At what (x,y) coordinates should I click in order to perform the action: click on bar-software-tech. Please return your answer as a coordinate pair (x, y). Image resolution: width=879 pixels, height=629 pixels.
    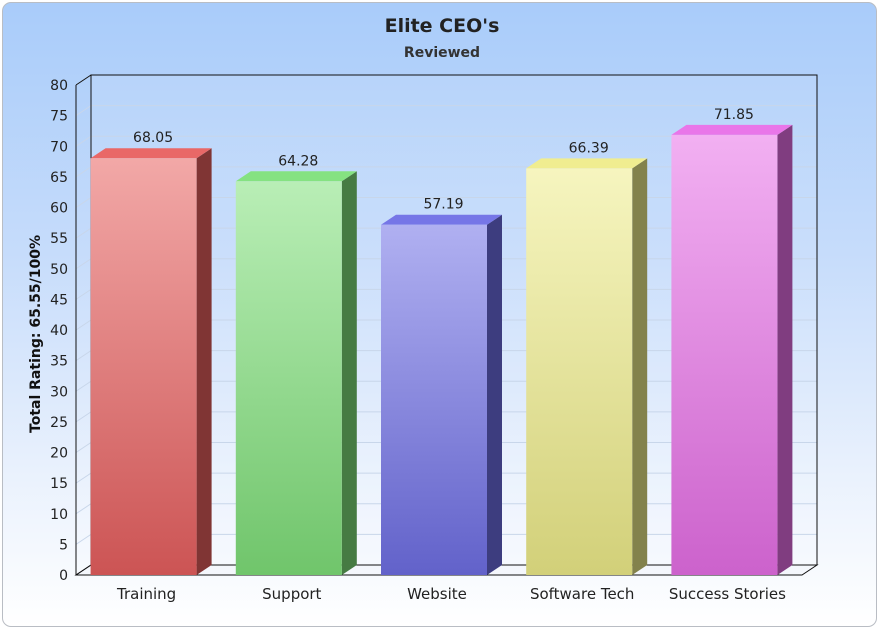
    Looking at the image, I should click on (587, 366).